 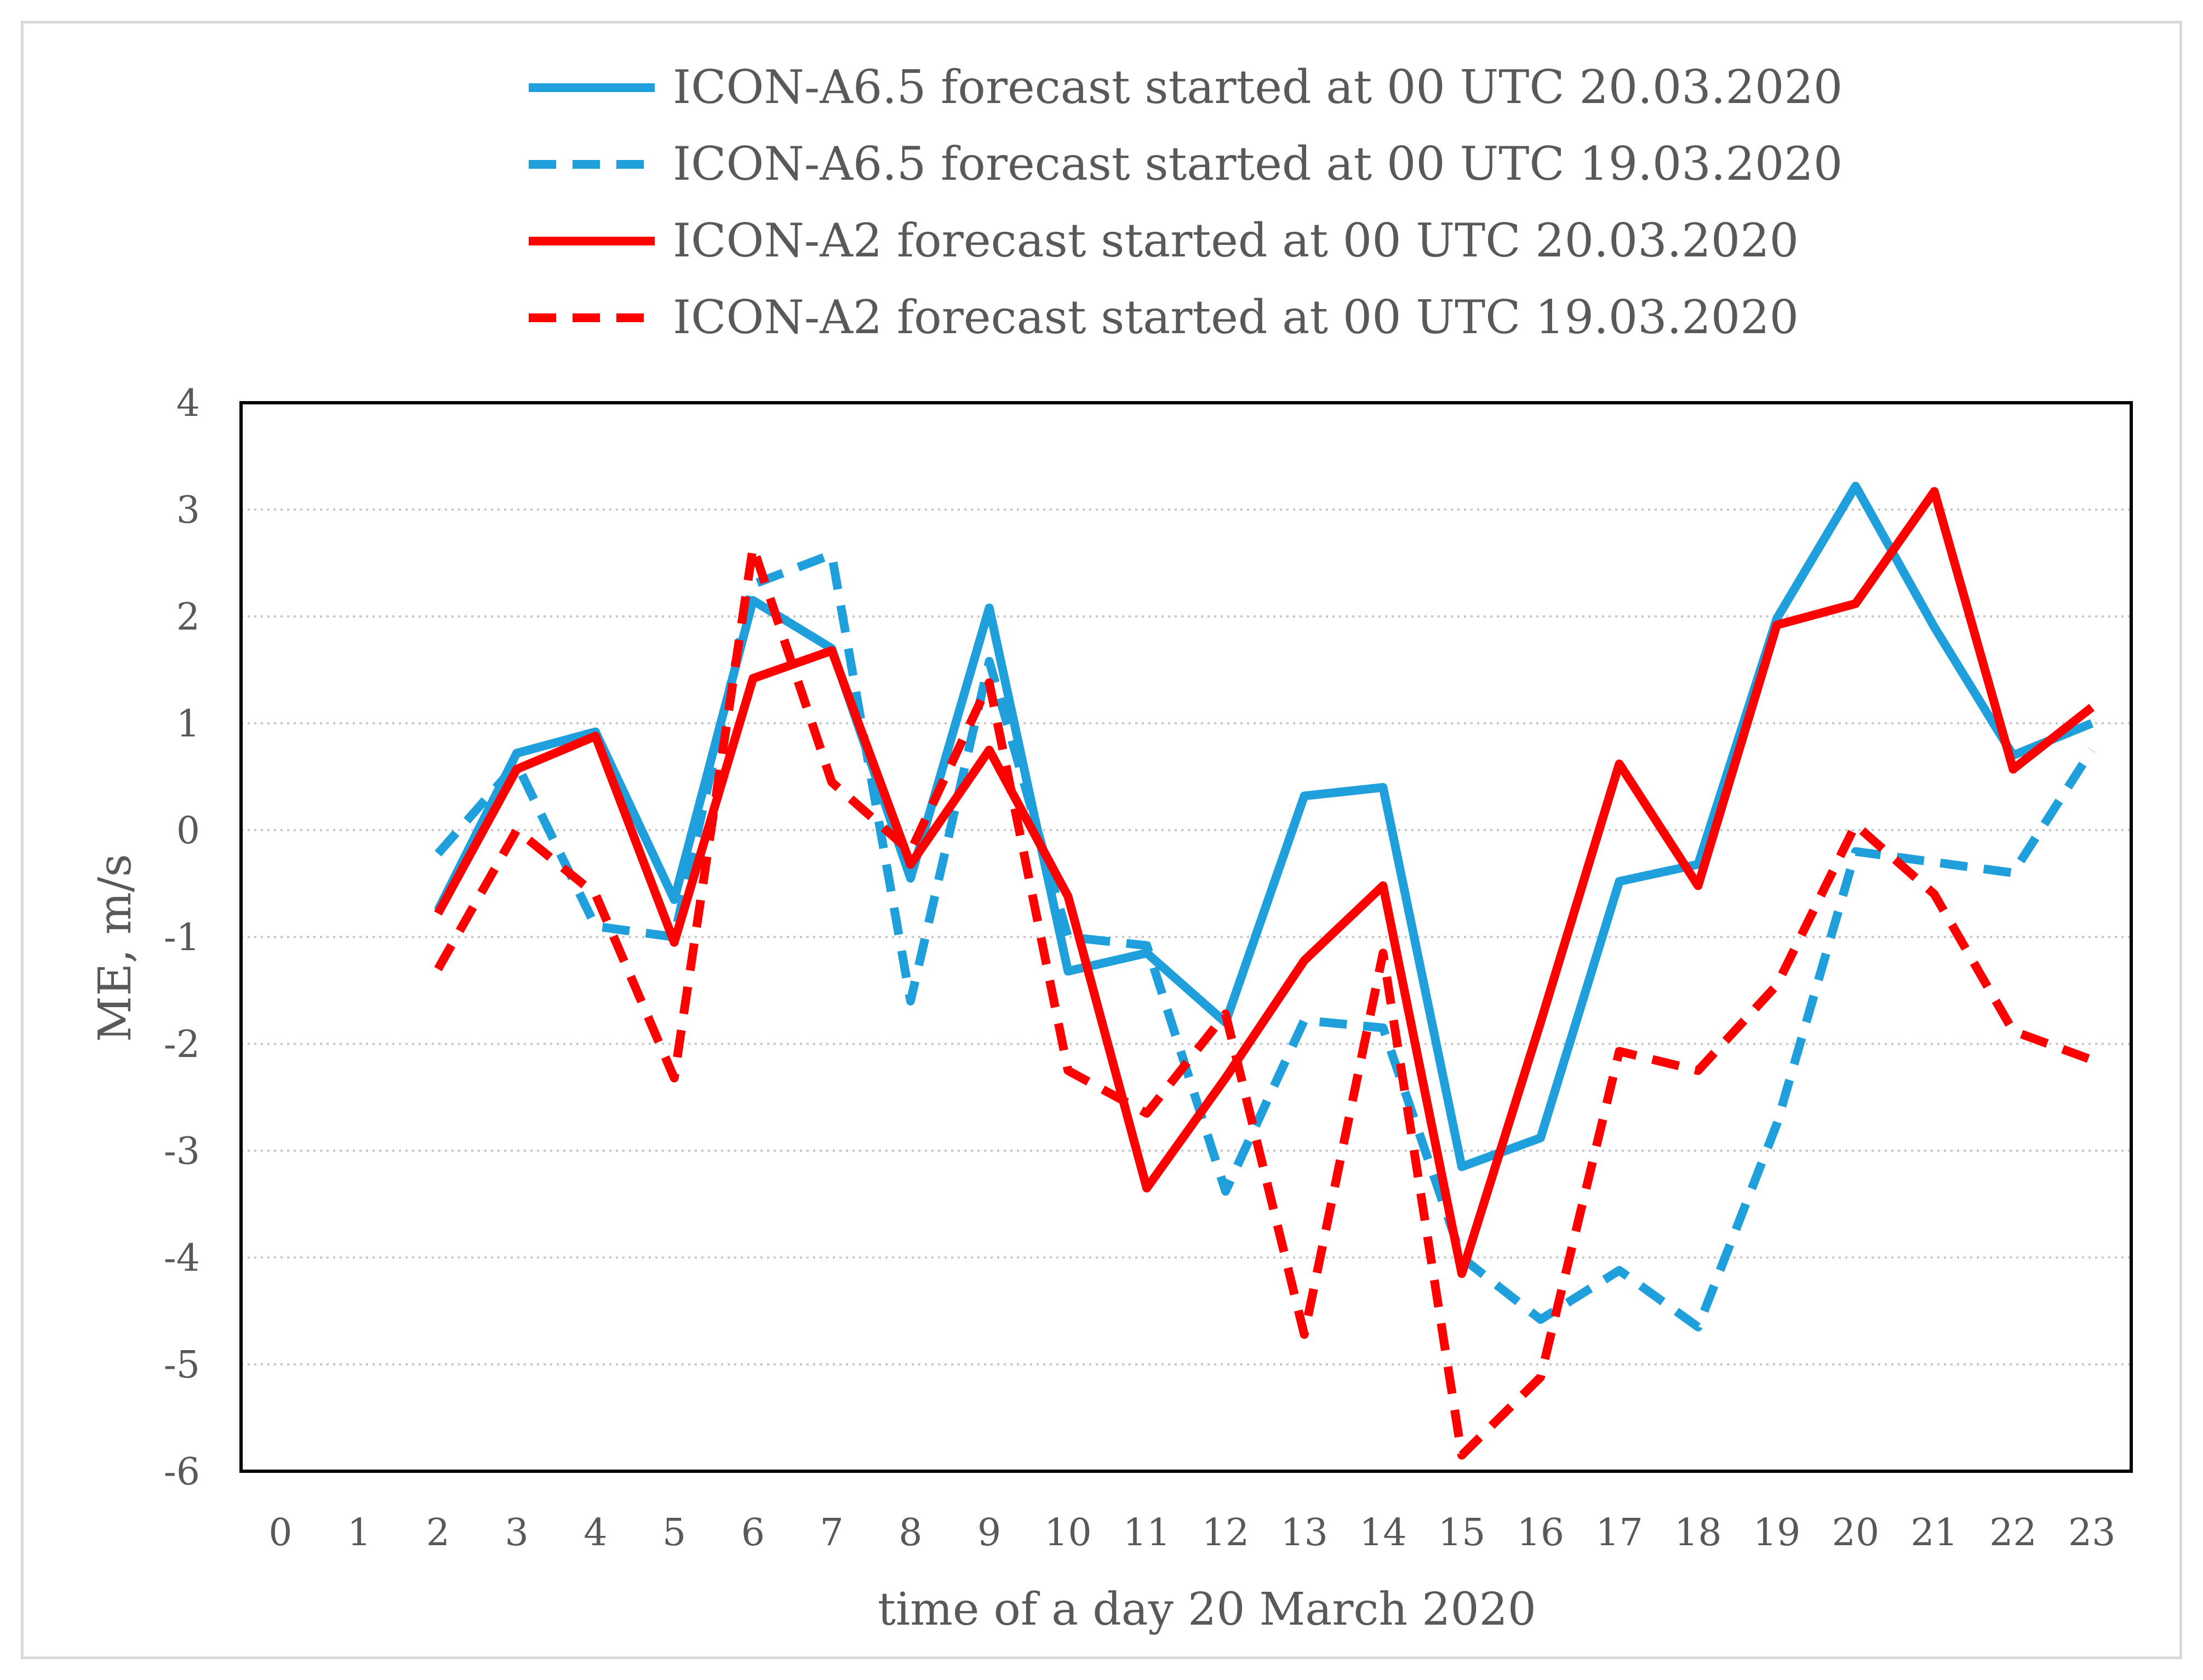 What do you see at coordinates (182, 1365) in the screenshot?
I see `y-tick-label: -5` at bounding box center [182, 1365].